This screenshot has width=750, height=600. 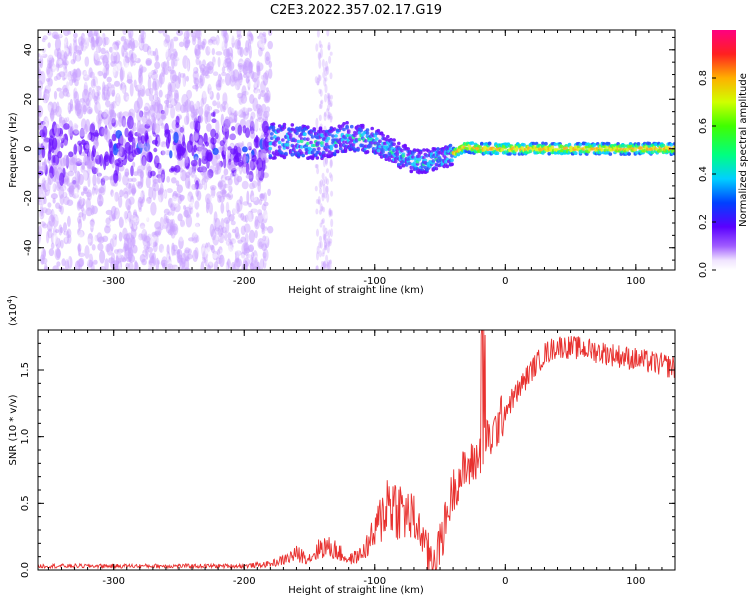 I want to click on y-tick-label: 0, so click(x=28, y=149).